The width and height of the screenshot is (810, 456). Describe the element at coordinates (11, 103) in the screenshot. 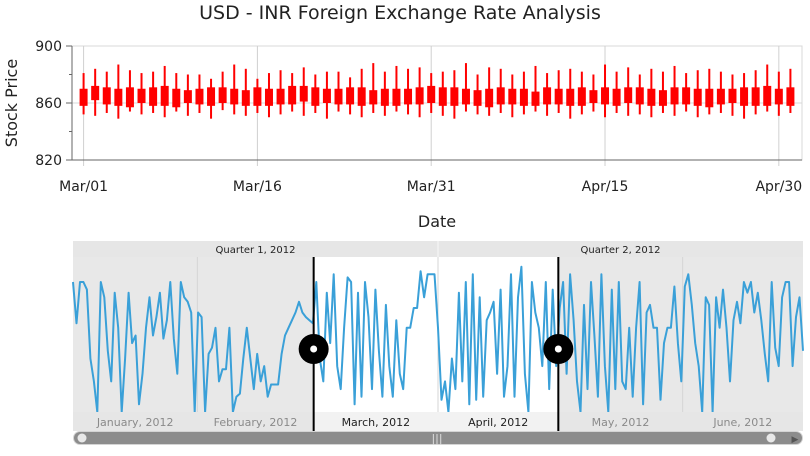

I see `y-axis-title: Stock Price` at that location.